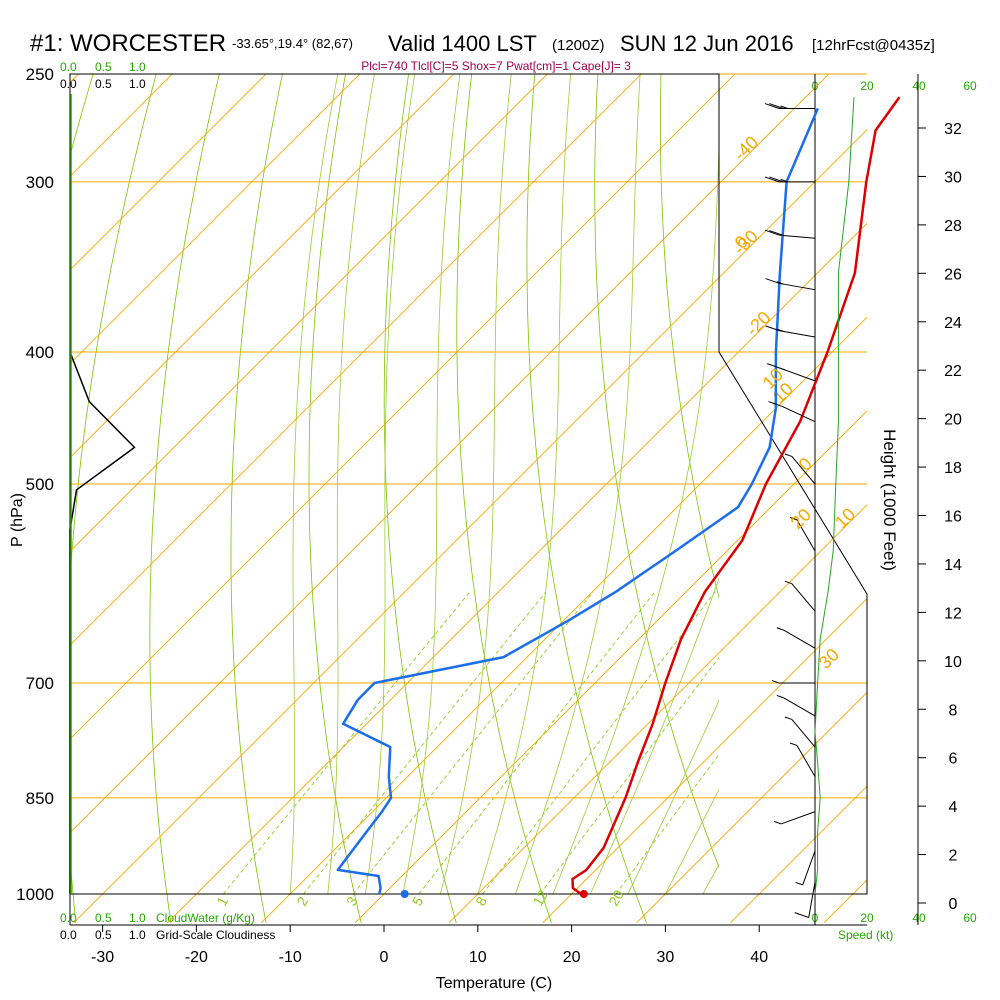 Image resolution: width=1000 pixels, height=1000 pixels. What do you see at coordinates (865, 935) in the screenshot?
I see `wind-speed-label: Speed (kt)` at bounding box center [865, 935].